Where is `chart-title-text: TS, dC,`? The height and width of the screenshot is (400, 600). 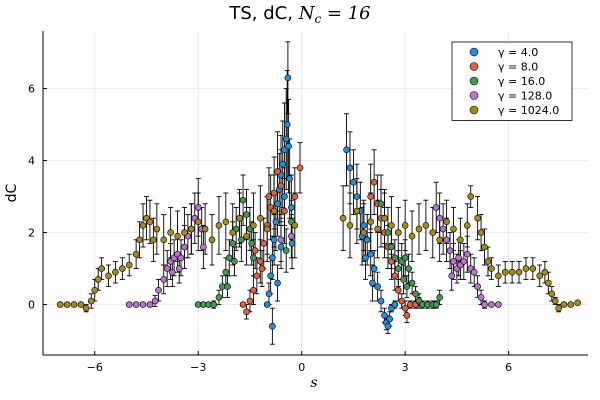
chart-title-text: TS, dC, is located at coordinates (263, 13).